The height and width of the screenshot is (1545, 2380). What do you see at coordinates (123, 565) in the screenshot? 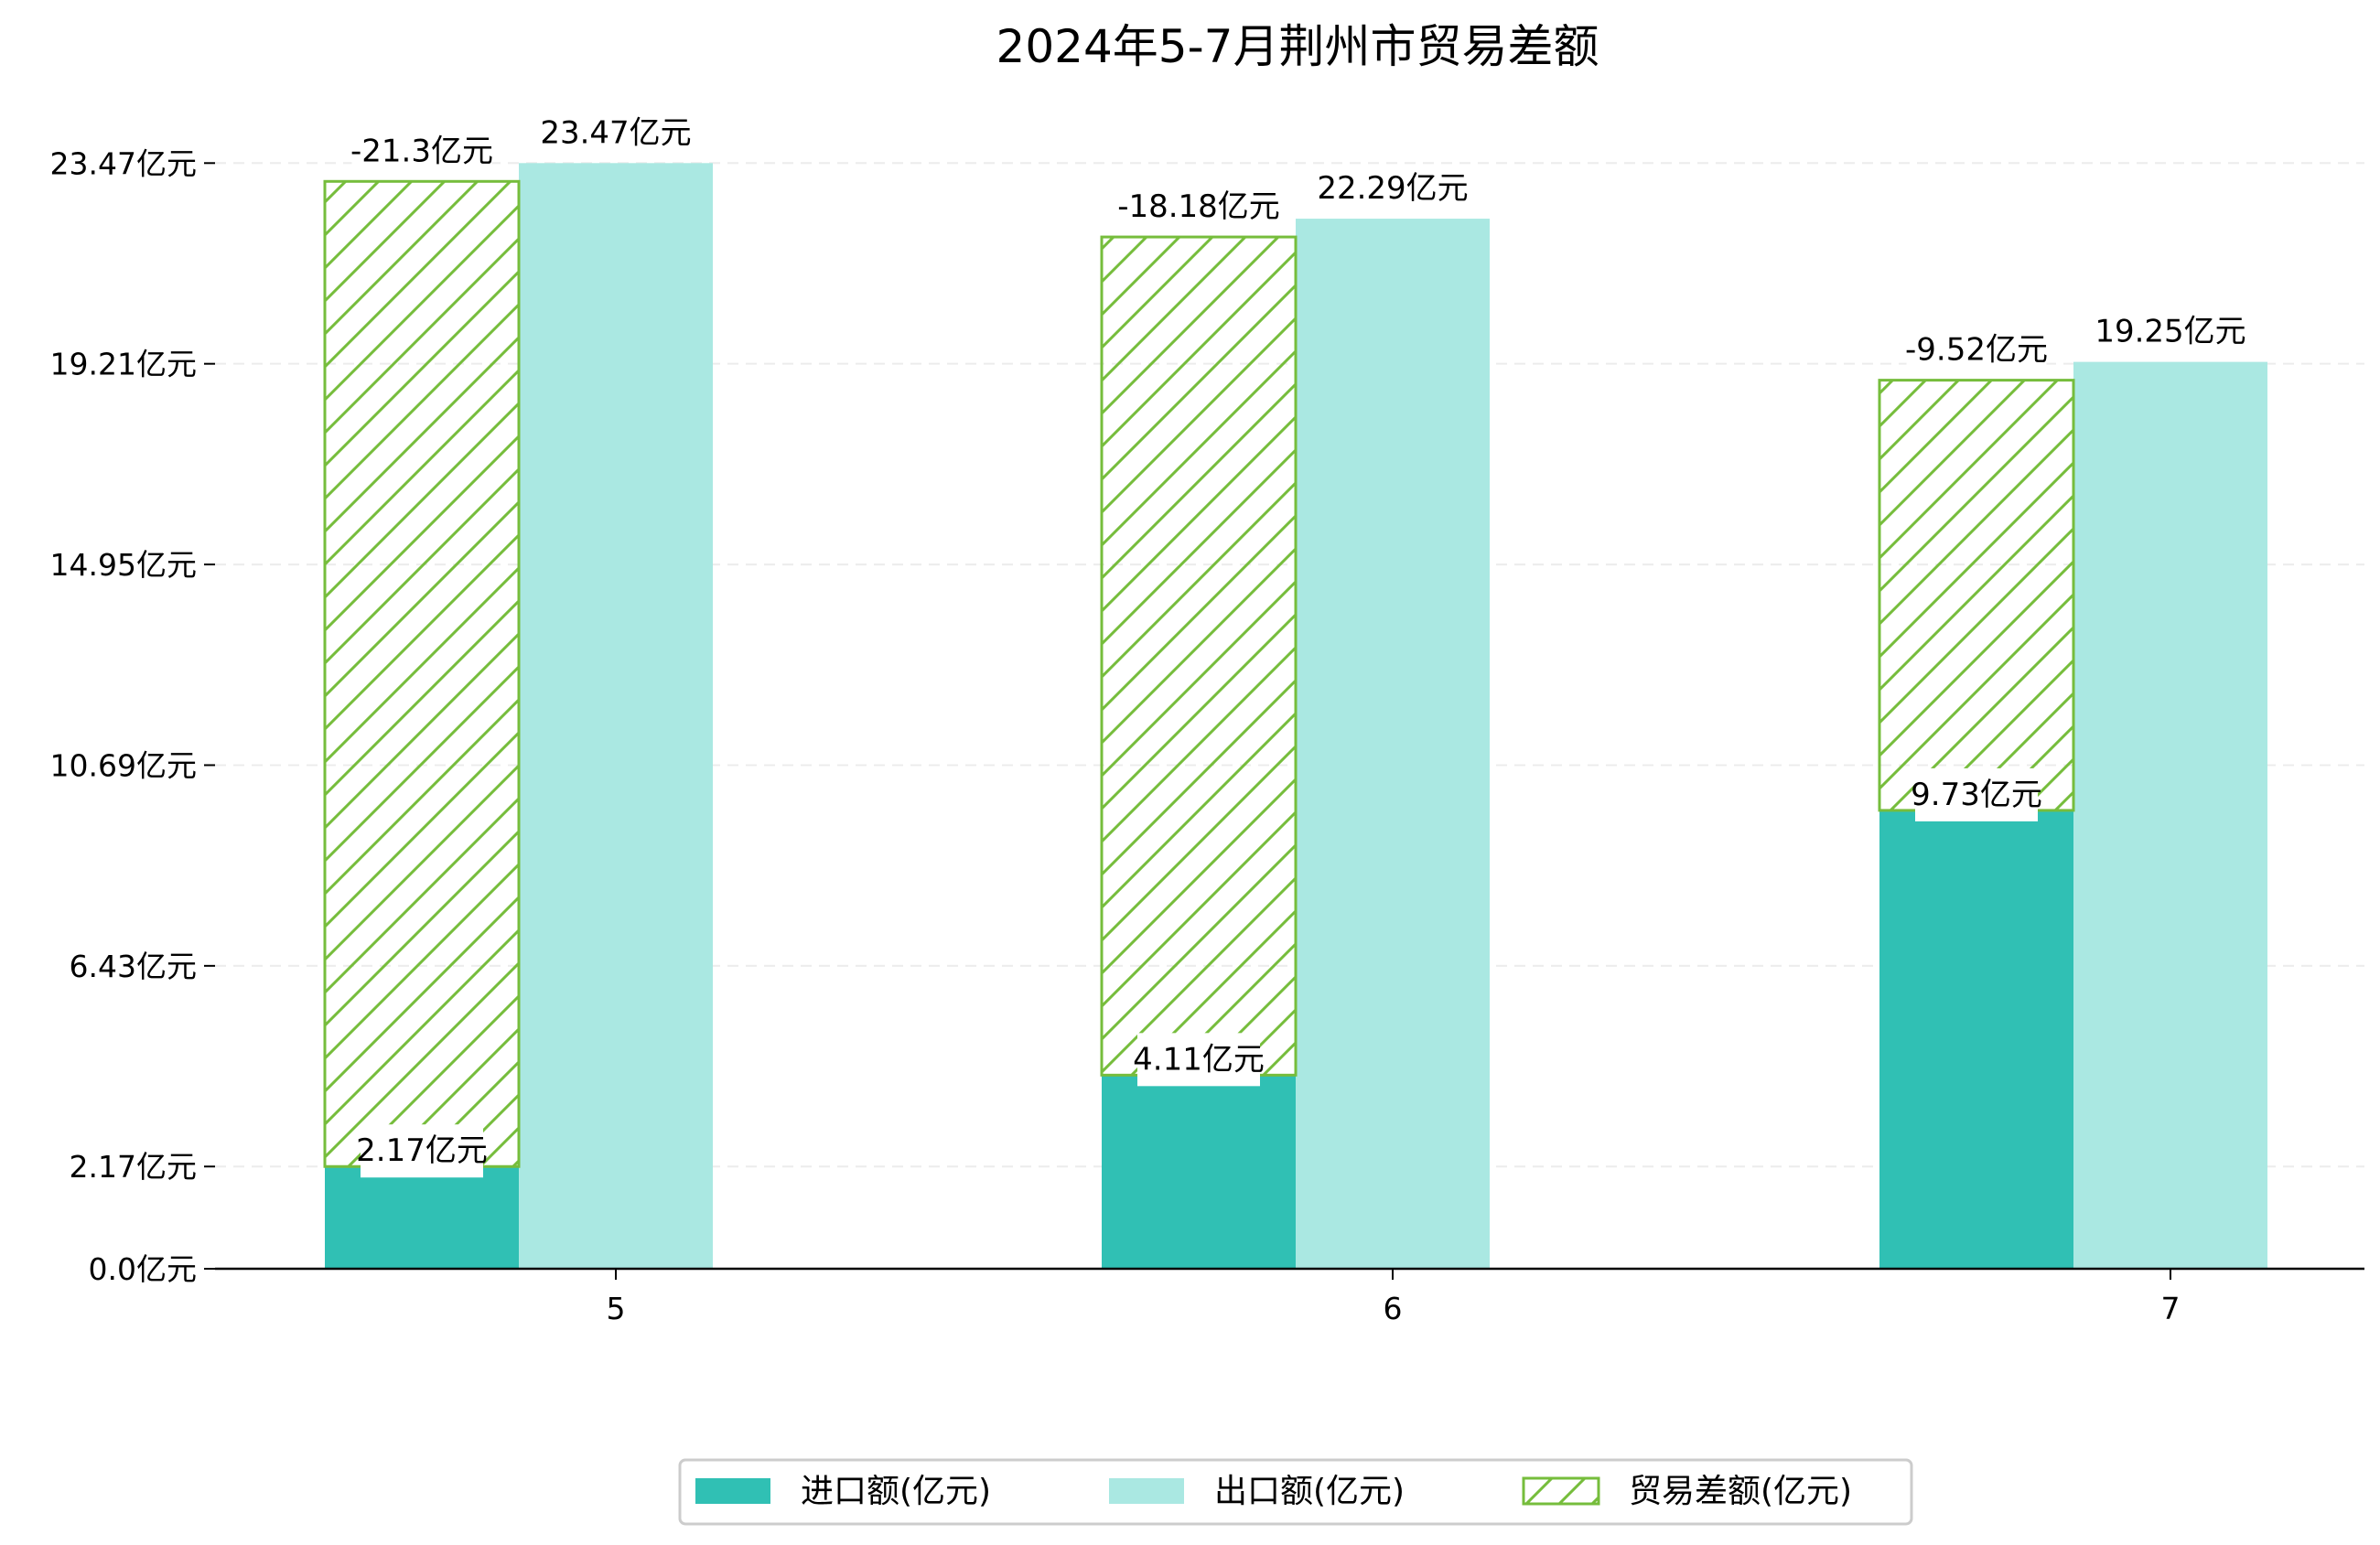
I see `y-tick-label: 14.95亿元` at bounding box center [123, 565].